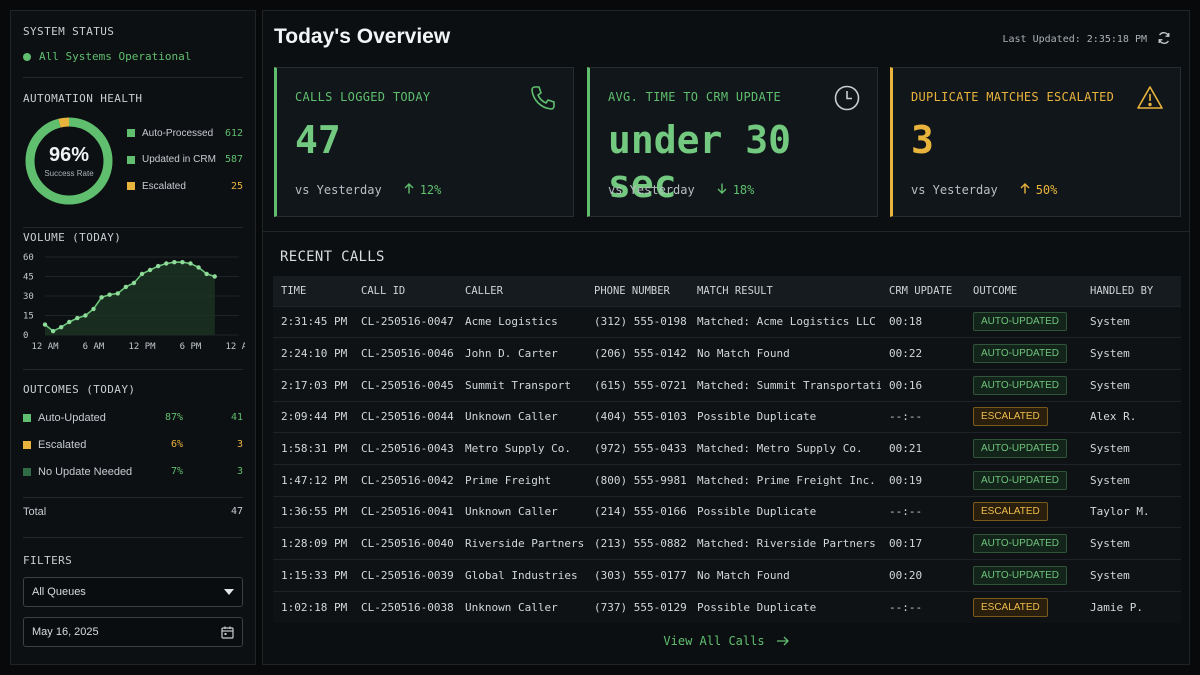 The image size is (1200, 675). Describe the element at coordinates (521, 480) in the screenshot. I see `cell-caller: Prime Freight` at that location.